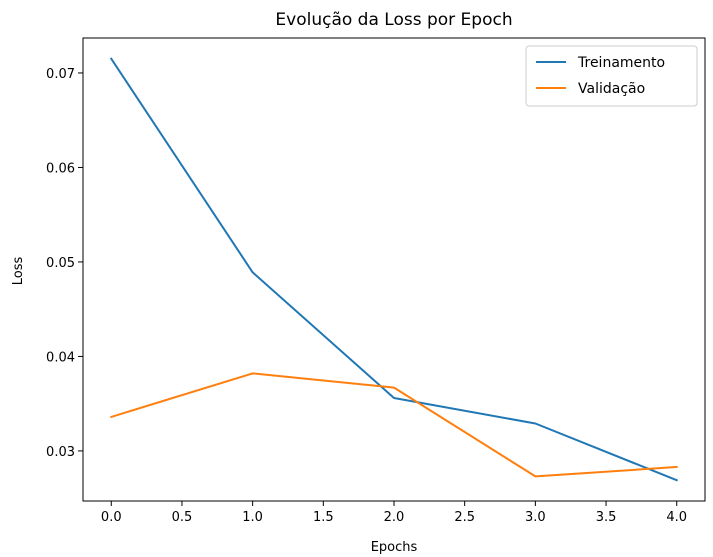  I want to click on legend: Treinamento Validação, so click(611, 76).